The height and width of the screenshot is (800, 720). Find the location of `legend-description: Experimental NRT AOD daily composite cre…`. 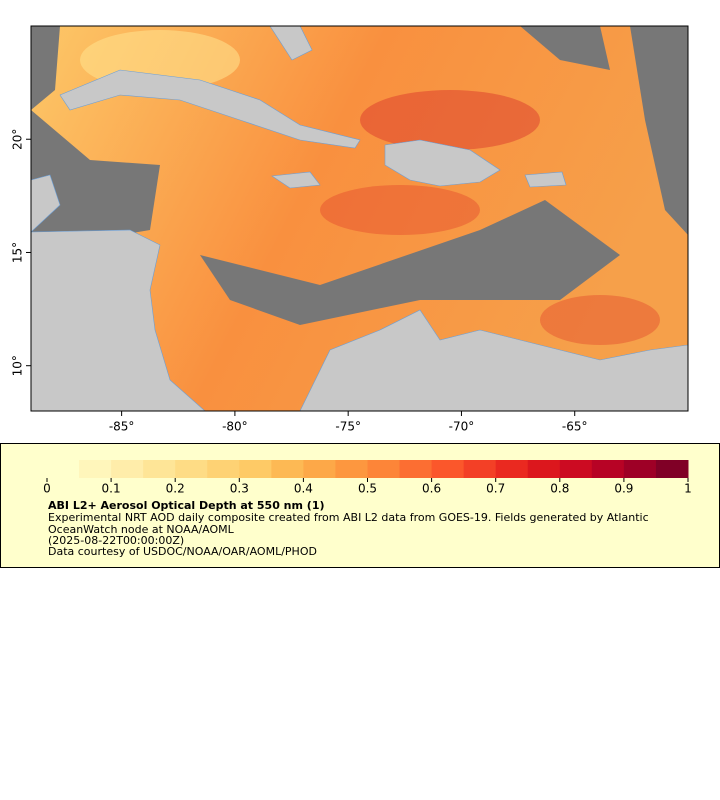

legend-description: Experimental NRT AOD daily composite cre… is located at coordinates (348, 523).